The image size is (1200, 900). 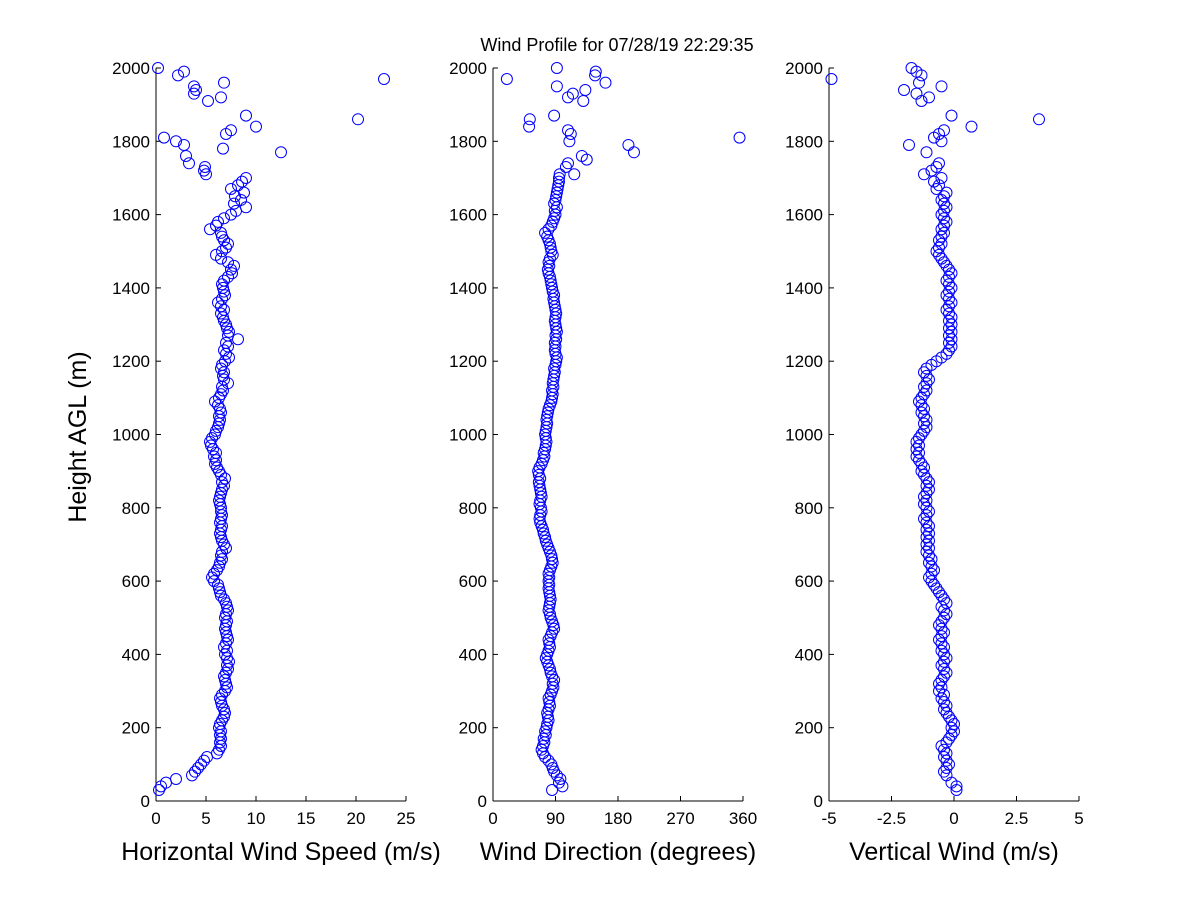 What do you see at coordinates (616, 45) in the screenshot?
I see `figure-title: Wind Profile for 07/28/19 22:29:35` at bounding box center [616, 45].